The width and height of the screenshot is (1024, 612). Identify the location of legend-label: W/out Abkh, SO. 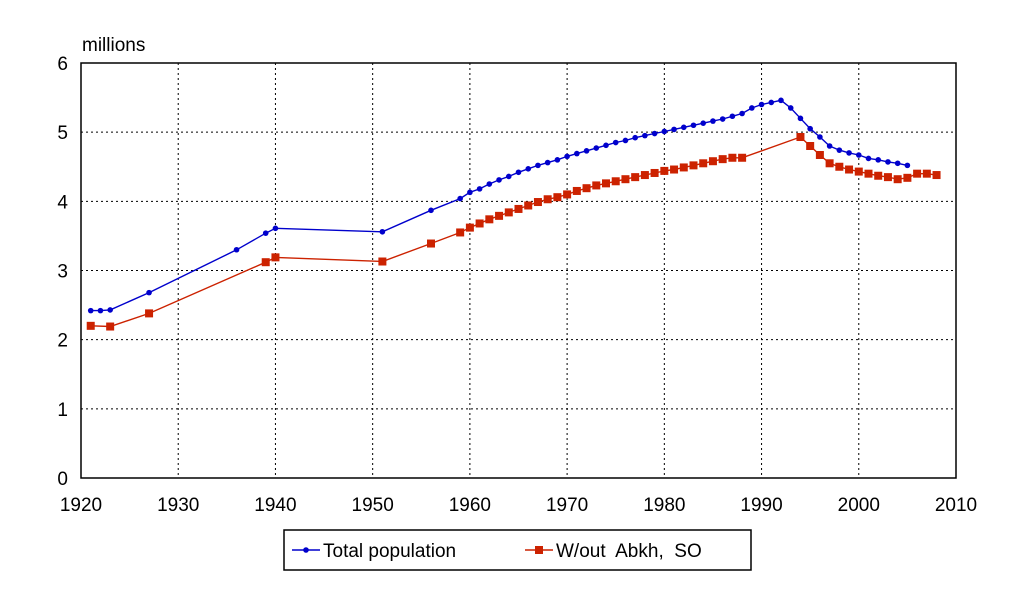
(629, 551).